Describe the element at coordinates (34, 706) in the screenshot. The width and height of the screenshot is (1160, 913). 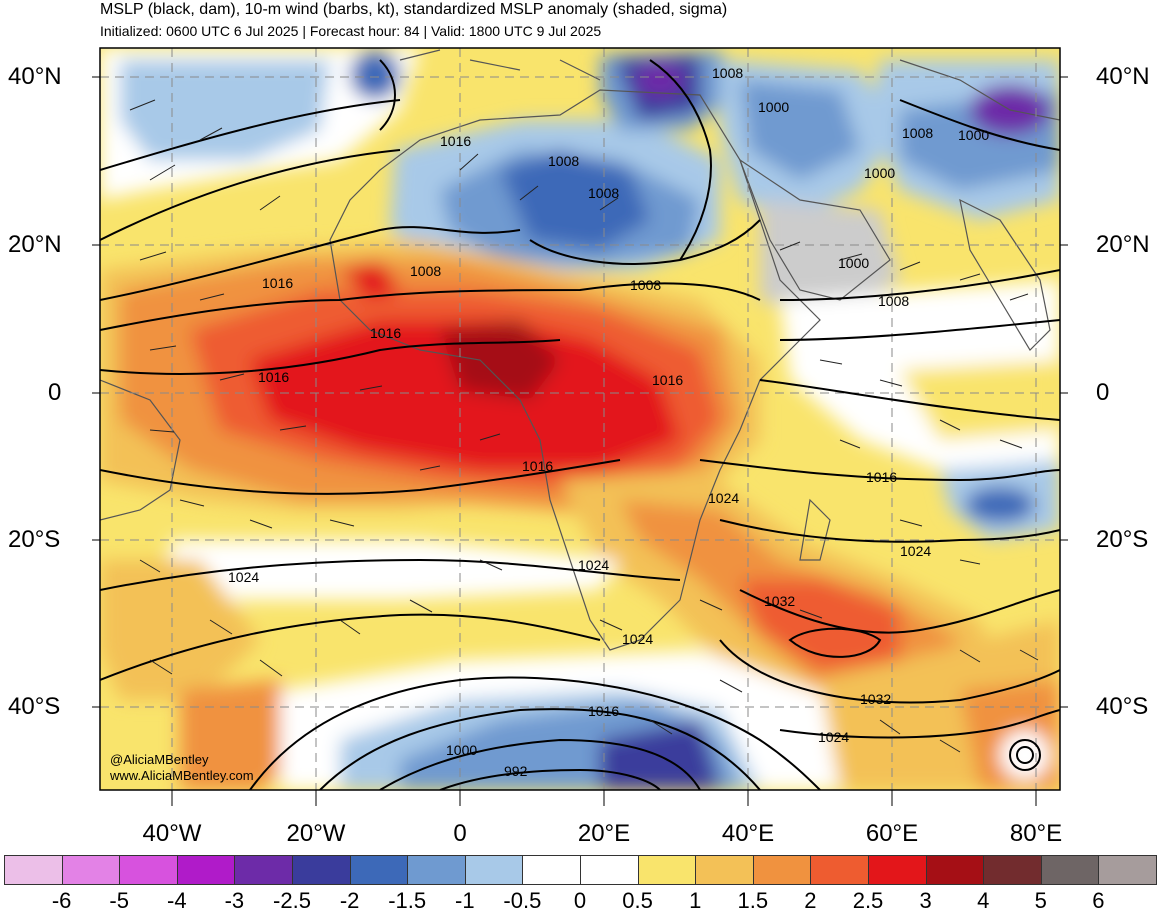
I see `lat-label-left: 40°S` at that location.